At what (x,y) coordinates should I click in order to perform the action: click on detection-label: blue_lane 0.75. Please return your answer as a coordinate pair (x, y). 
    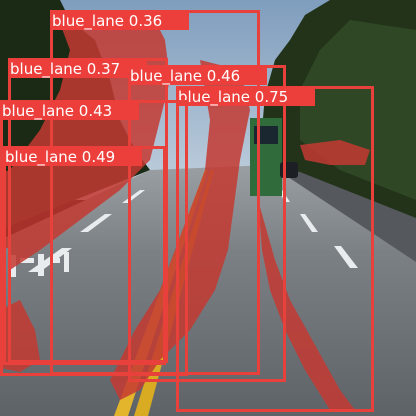
    Looking at the image, I should click on (233, 97).